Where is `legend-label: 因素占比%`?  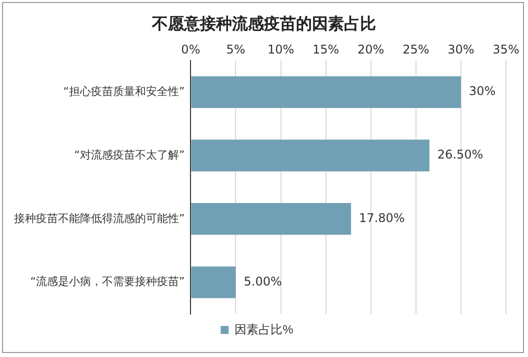 legend-label: 因素占比% is located at coordinates (264, 329).